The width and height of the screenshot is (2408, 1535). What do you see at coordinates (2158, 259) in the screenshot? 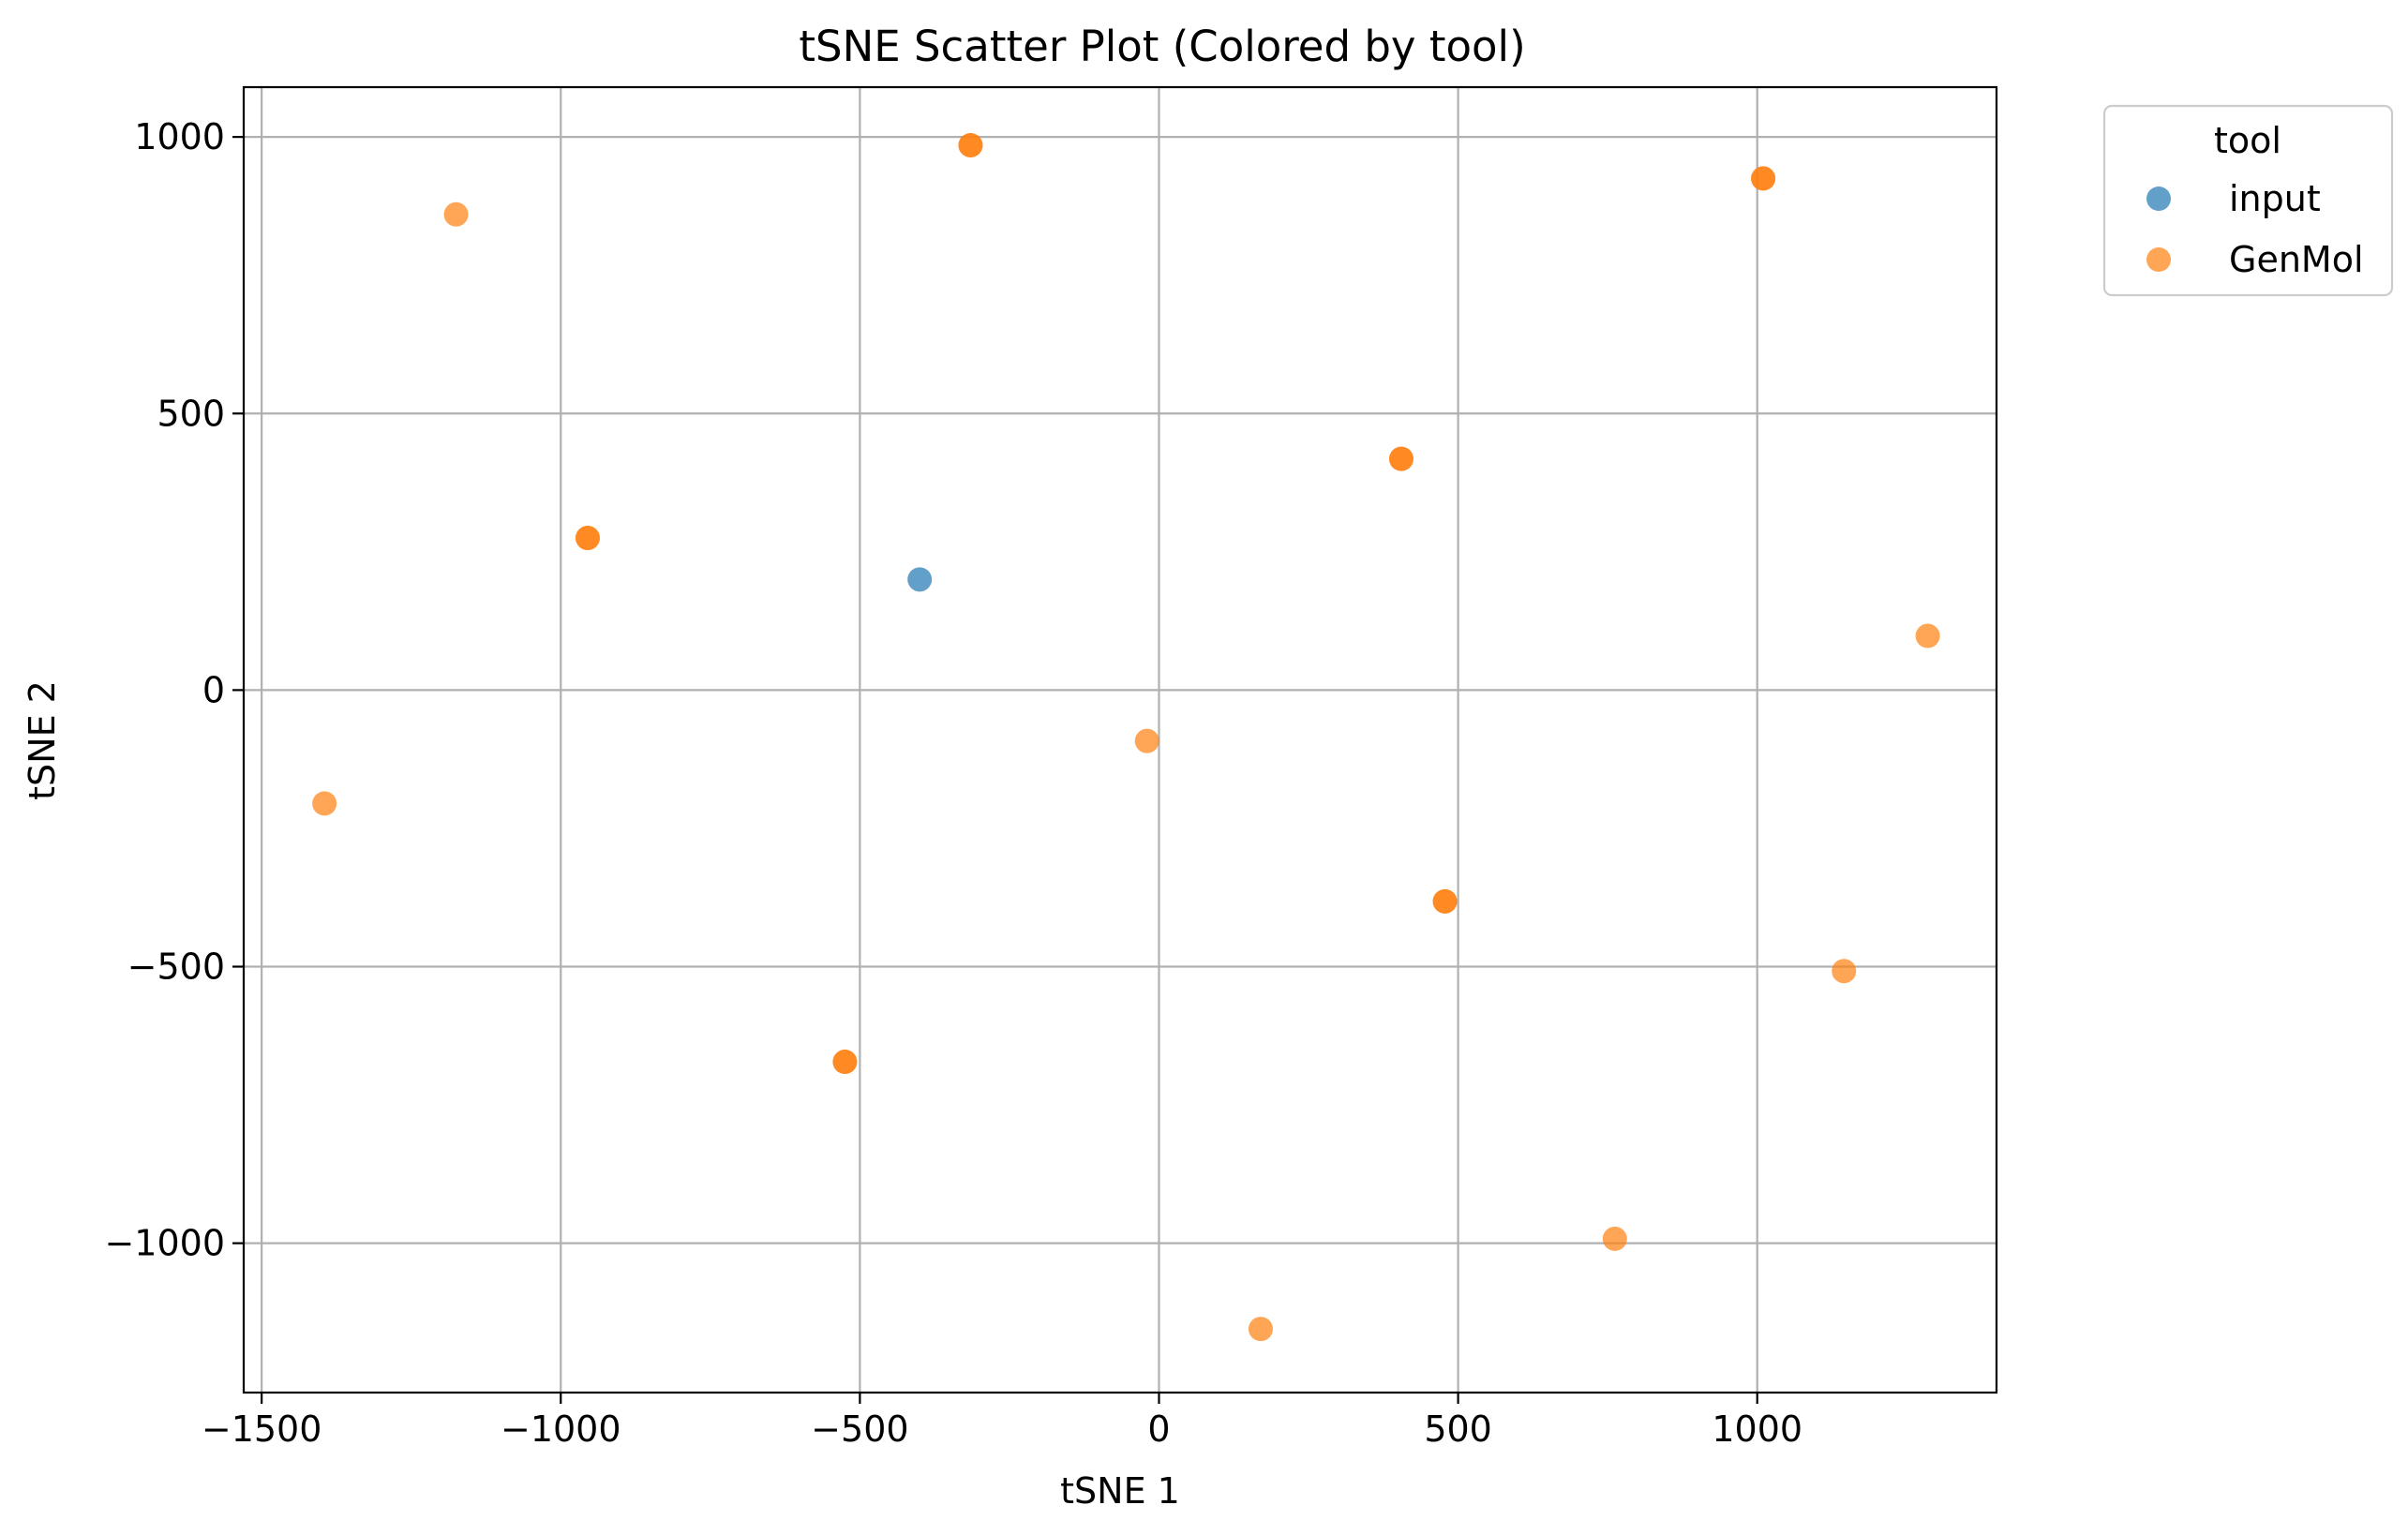
I see `legend-marker-genmol` at bounding box center [2158, 259].